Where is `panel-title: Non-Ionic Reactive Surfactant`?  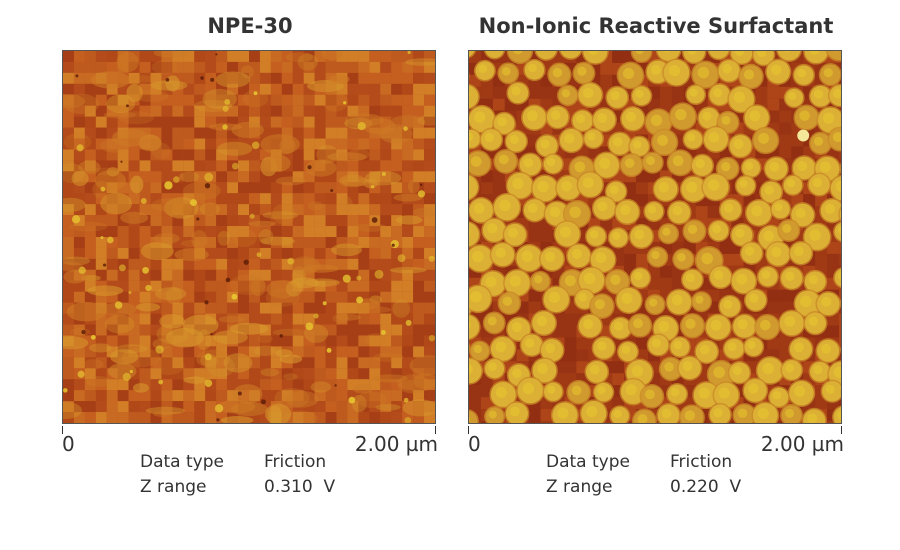
panel-title: Non-Ionic Reactive Surfactant is located at coordinates (656, 26).